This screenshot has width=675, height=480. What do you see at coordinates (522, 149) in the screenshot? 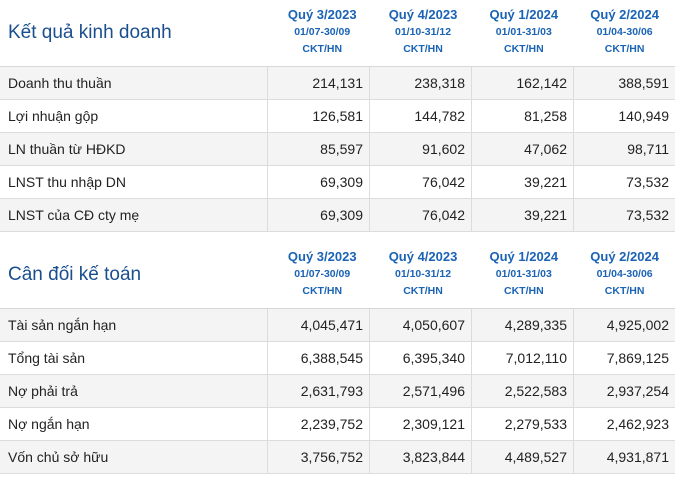
I see `row-value: 47,062` at bounding box center [522, 149].